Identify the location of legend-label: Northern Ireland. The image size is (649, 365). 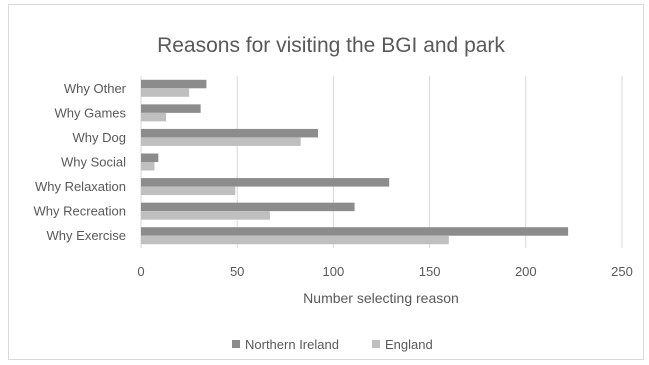
(292, 344).